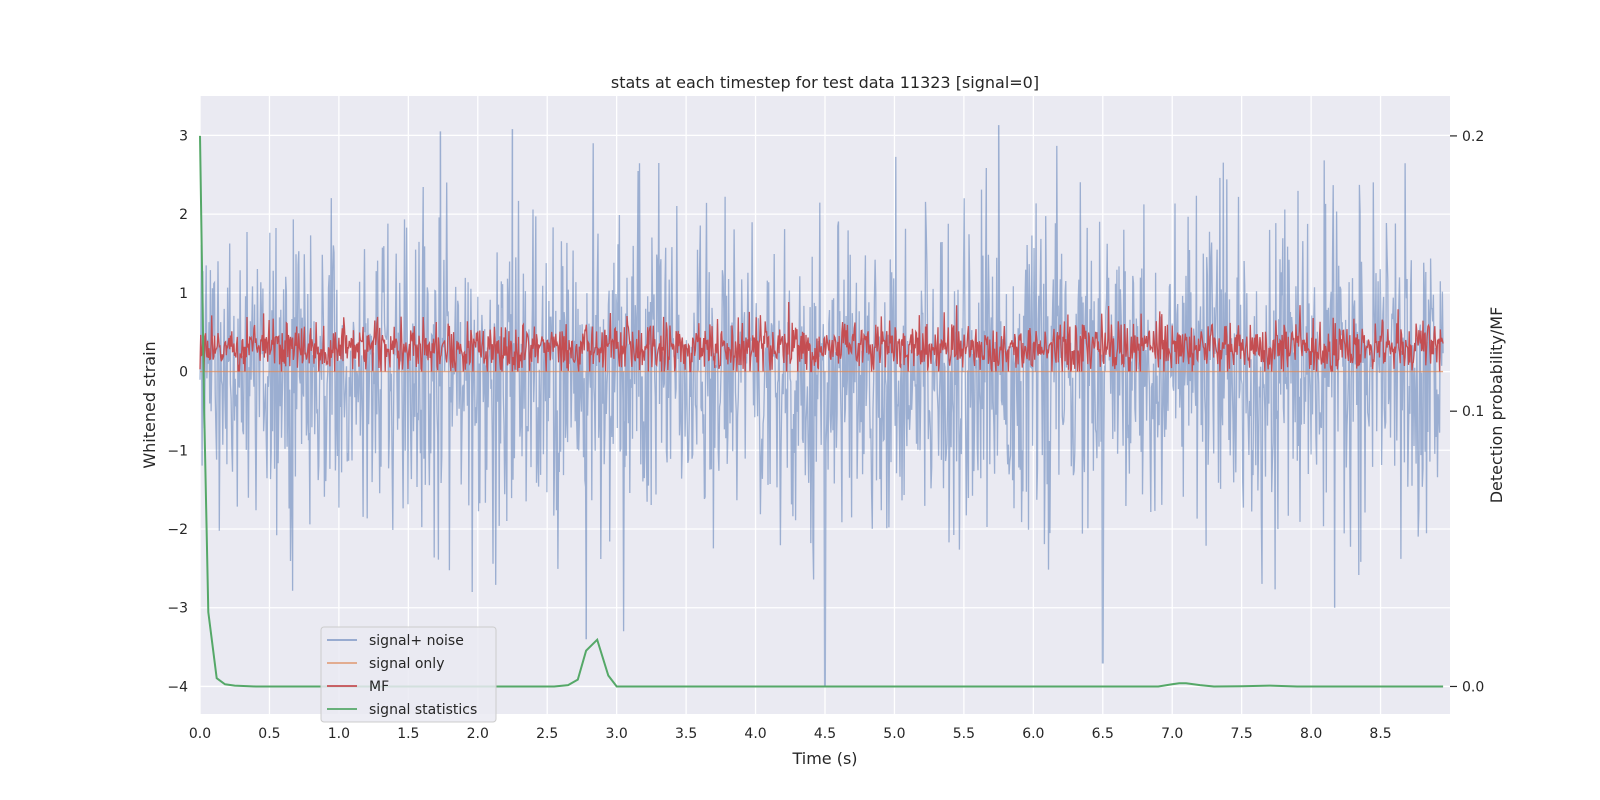 The image size is (1600, 800). I want to click on x-tick-label: 8.0, so click(1311, 734).